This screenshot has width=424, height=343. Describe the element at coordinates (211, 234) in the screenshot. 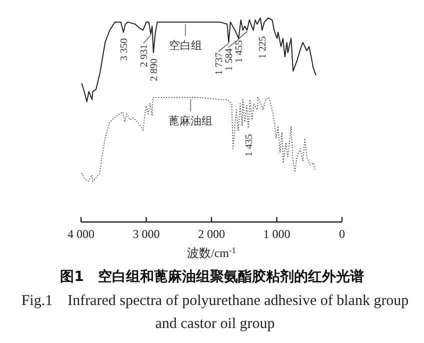

I see `x-tick-label: 2 000` at that location.